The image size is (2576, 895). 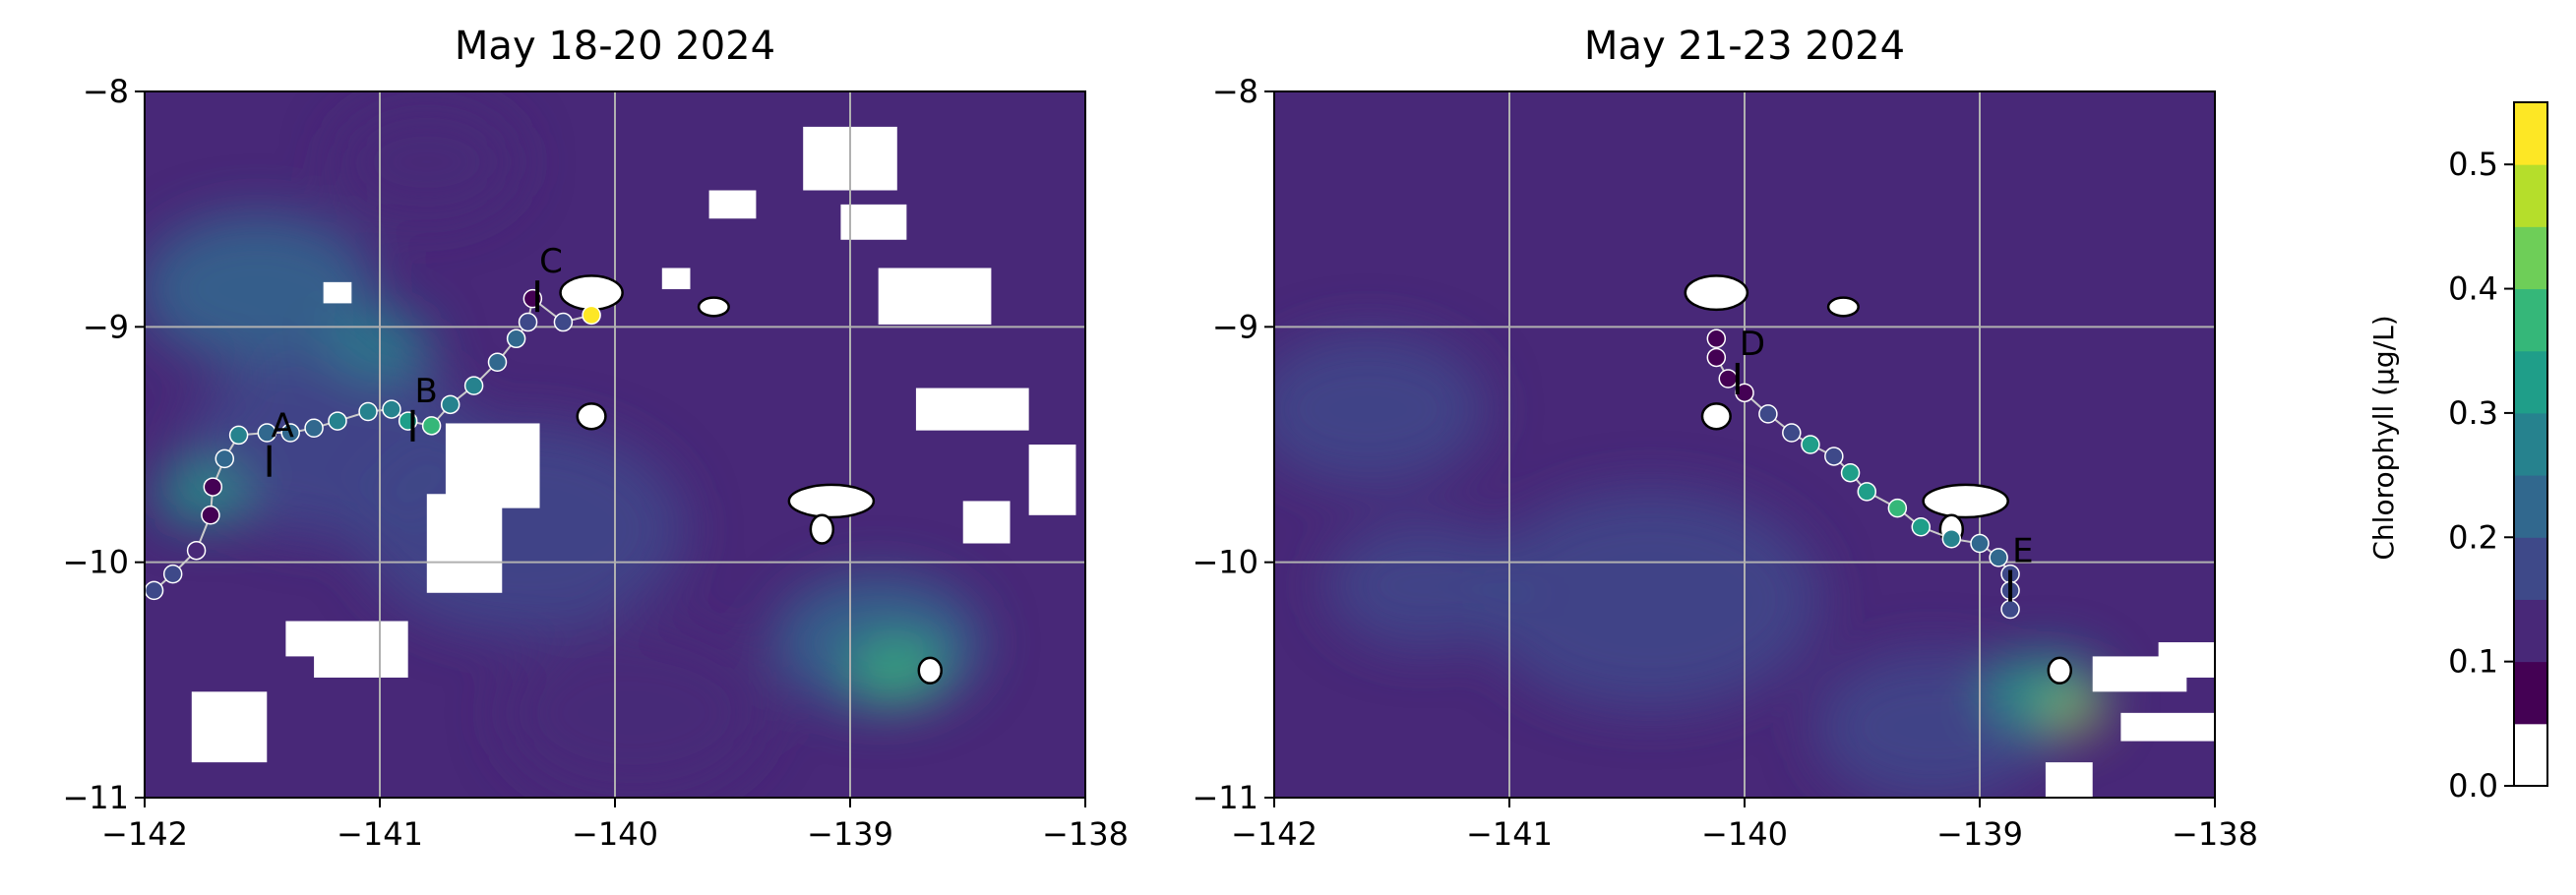 What do you see at coordinates (1225, 797) in the screenshot?
I see `y-tick-label: −11` at bounding box center [1225, 797].